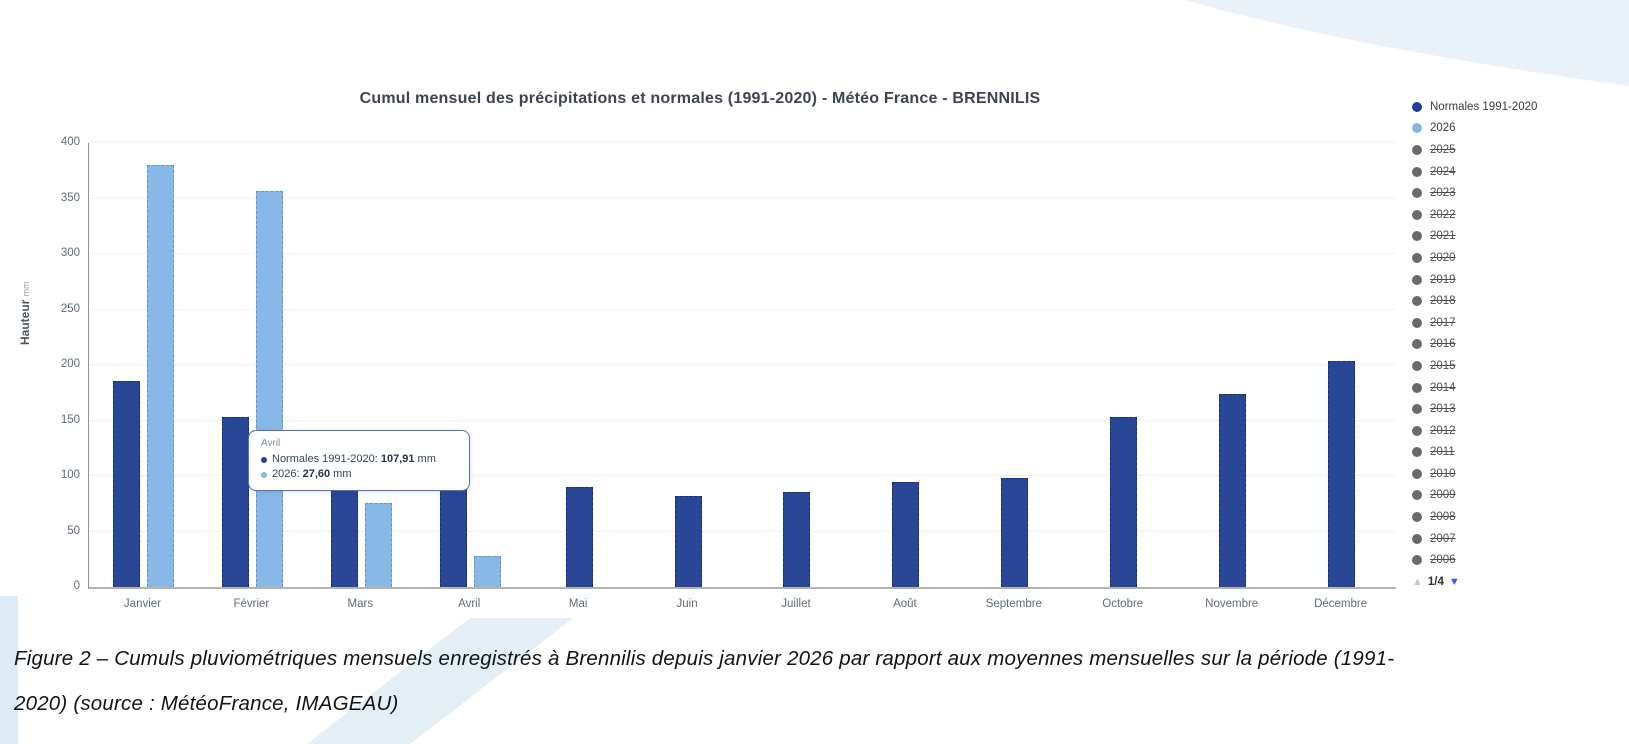  I want to click on y-tick-50: 50, so click(73, 530).